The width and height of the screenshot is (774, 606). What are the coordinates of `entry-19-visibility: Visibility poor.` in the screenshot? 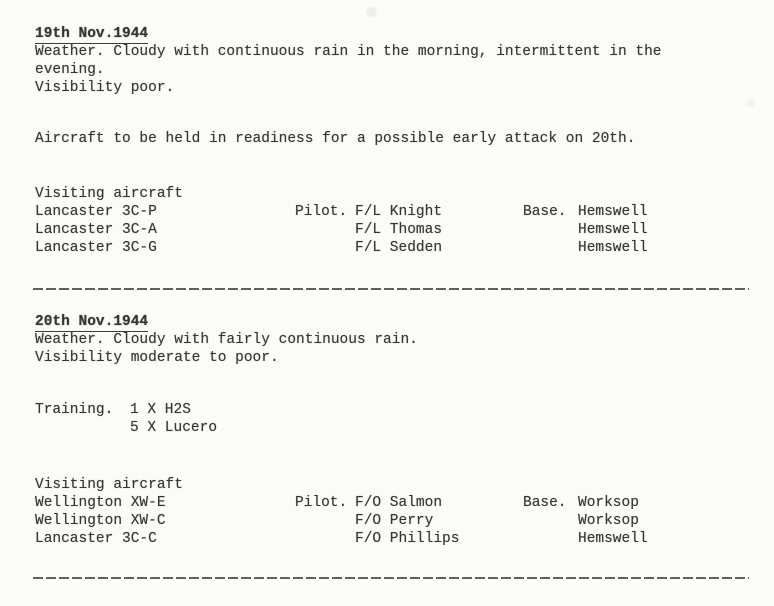 It's located at (105, 88).